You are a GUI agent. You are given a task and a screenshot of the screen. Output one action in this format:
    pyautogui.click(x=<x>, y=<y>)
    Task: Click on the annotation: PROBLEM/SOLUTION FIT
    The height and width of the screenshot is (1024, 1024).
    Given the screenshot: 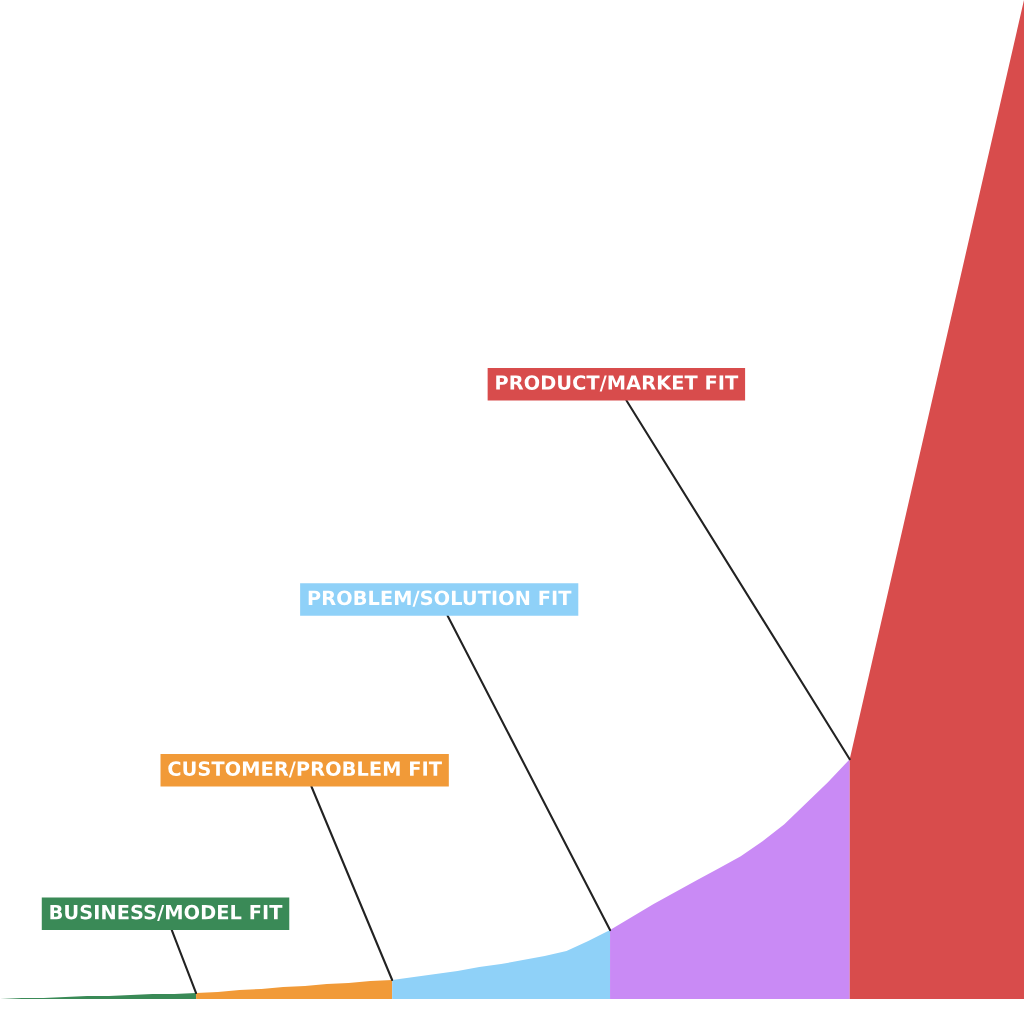 What is the action you would take?
    pyautogui.click(x=440, y=598)
    